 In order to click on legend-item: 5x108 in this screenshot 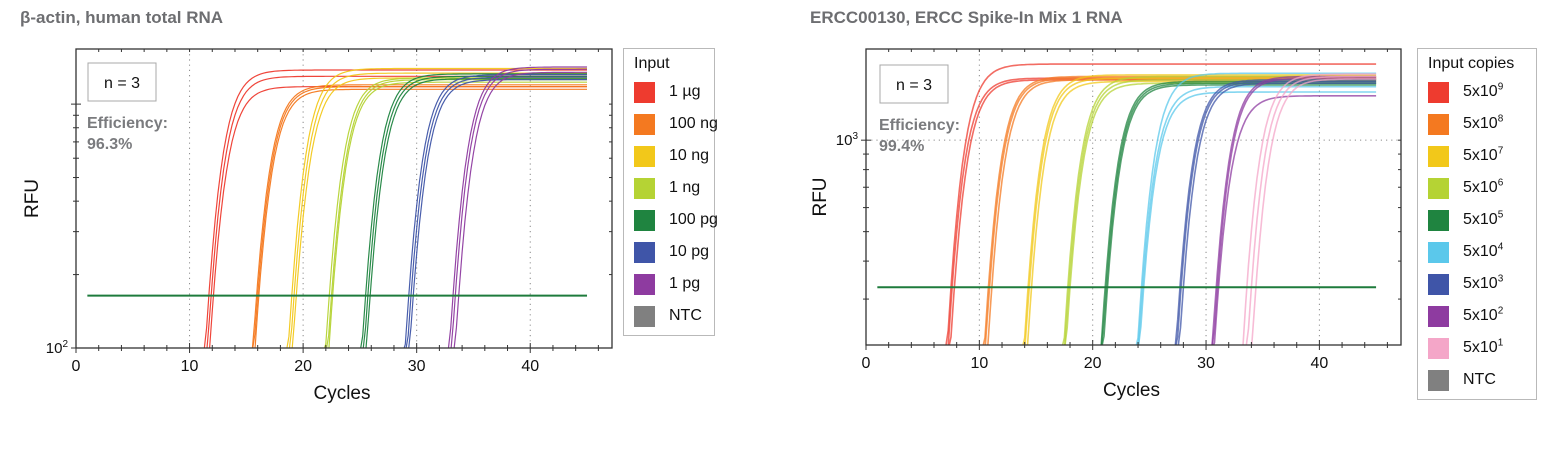, I will do `click(1477, 124)`.